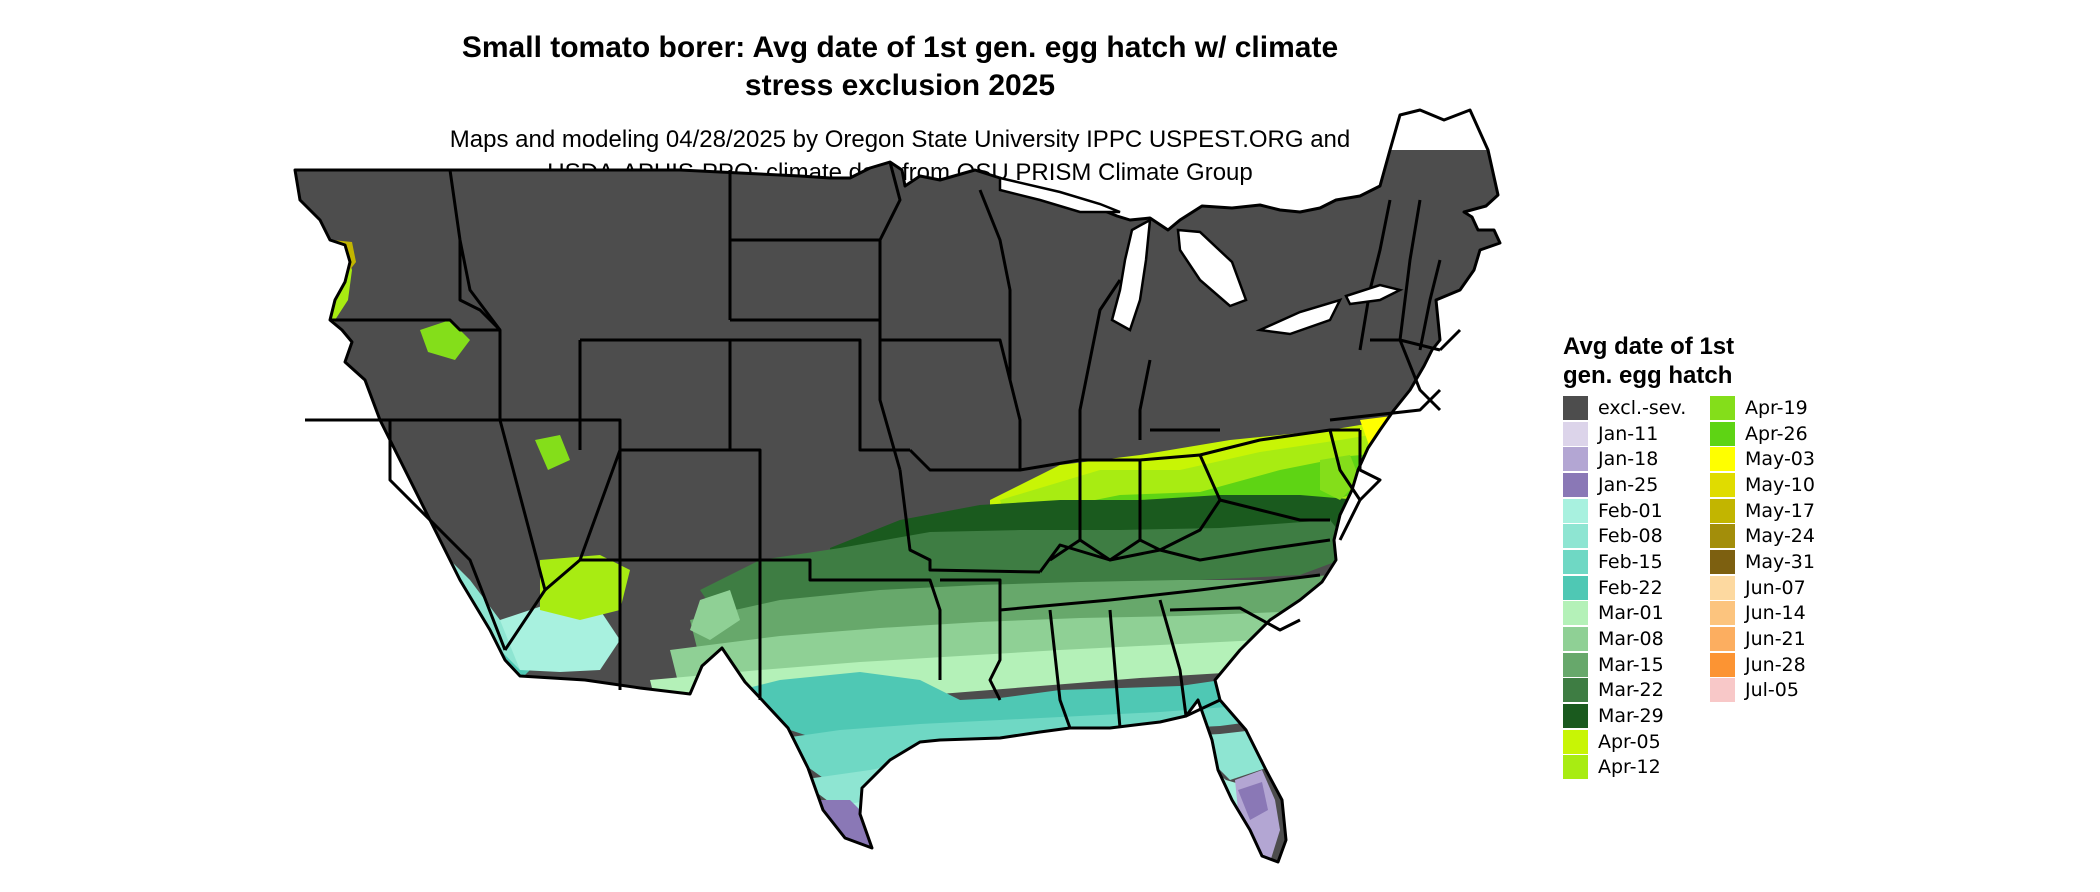 Image resolution: width=2100 pixels, height=892 pixels. I want to click on legend-label: Jun-14, so click(1775, 613).